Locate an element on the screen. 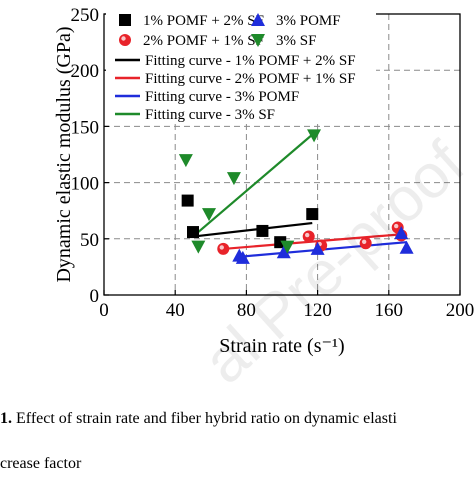  x-tick-label: 0 is located at coordinates (104, 310).